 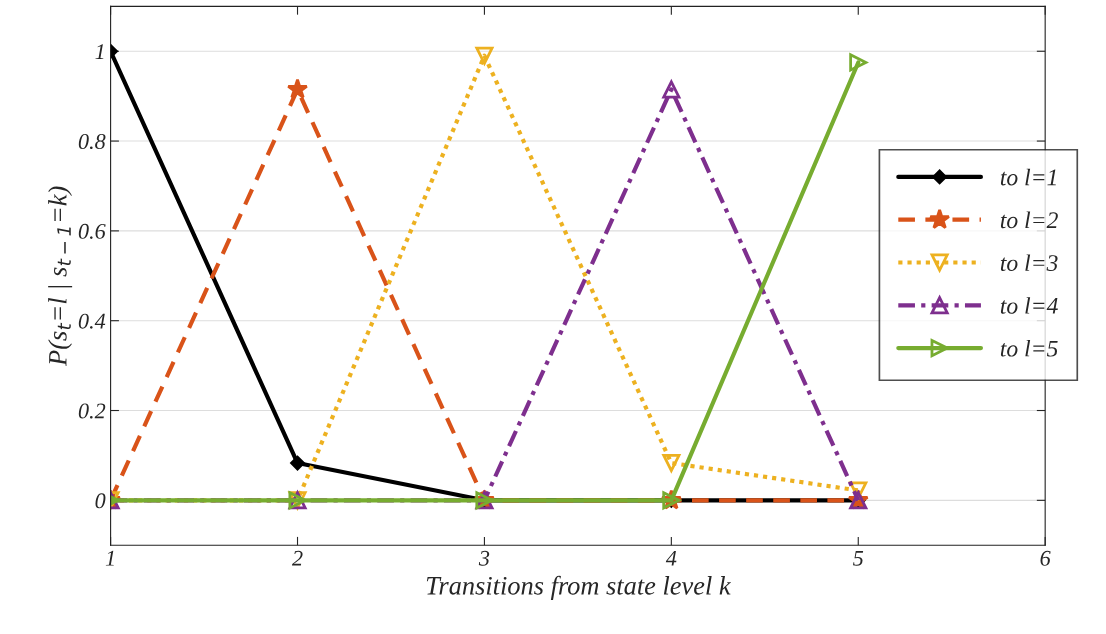 I want to click on x-tick-label: 4, so click(x=671, y=558).